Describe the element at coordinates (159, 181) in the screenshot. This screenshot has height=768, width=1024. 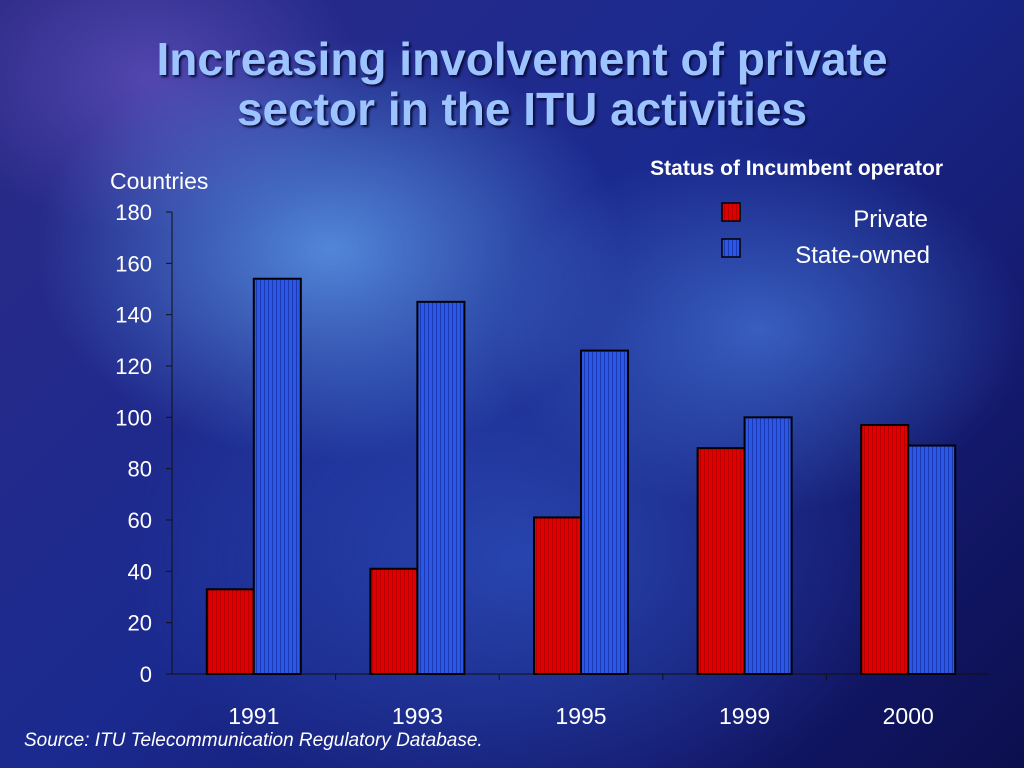
I see `y-axis-label: Countries` at that location.